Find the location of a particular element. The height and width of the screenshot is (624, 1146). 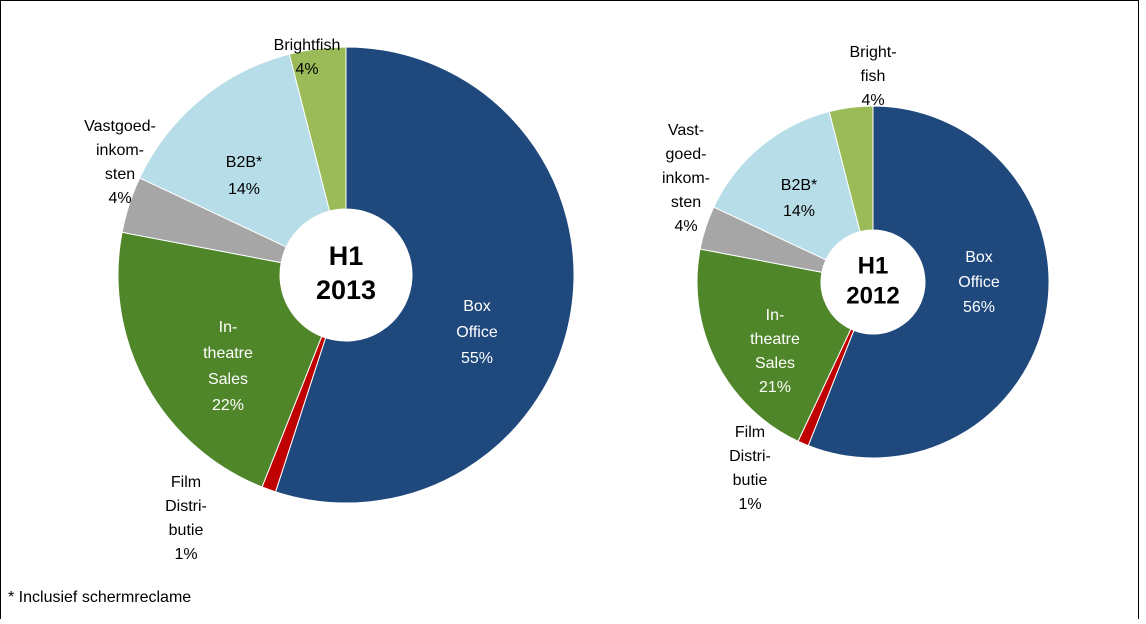

slice-label: Vastgoed- is located at coordinates (120, 126).